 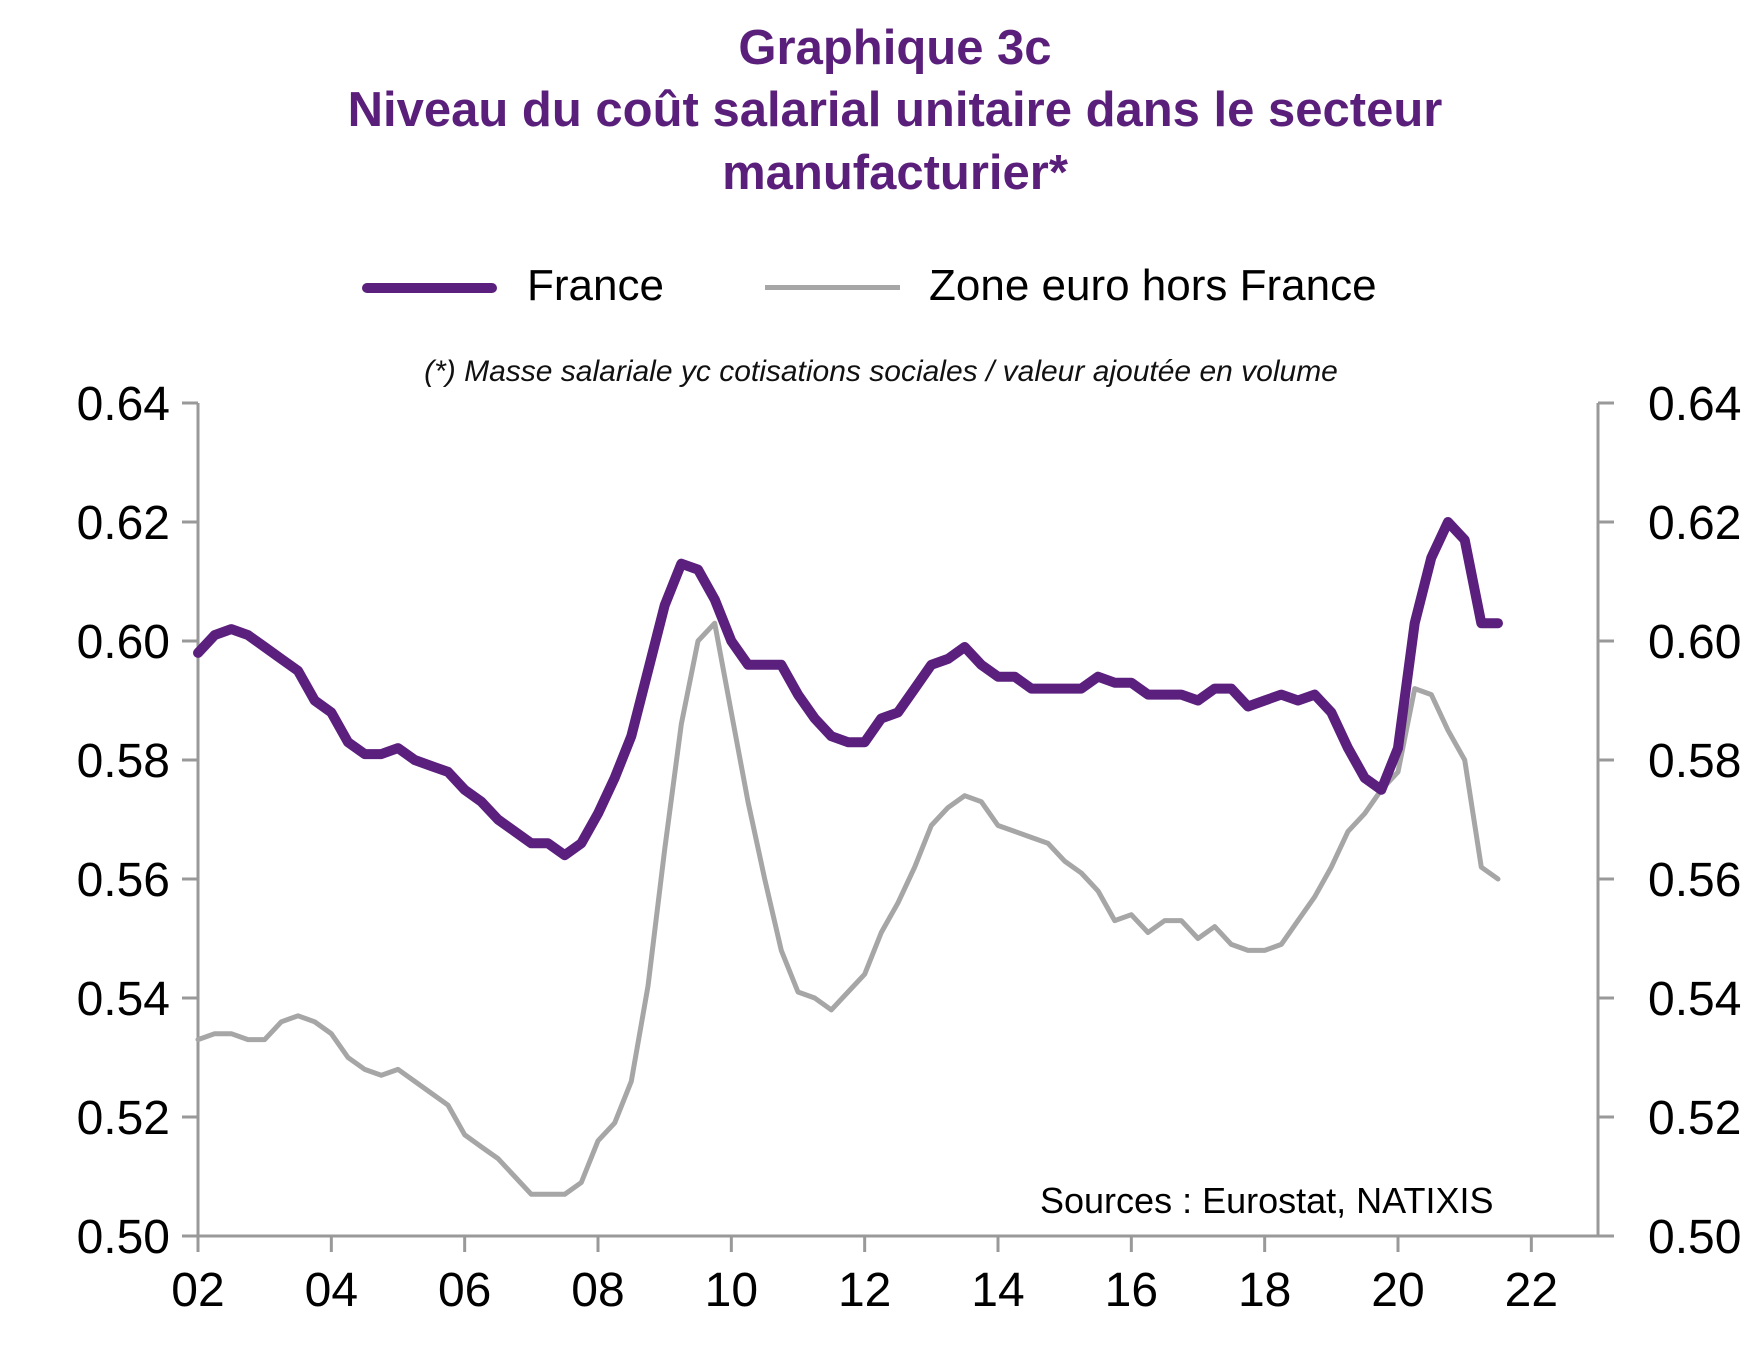 What do you see at coordinates (1264, 1290) in the screenshot?
I see `x-tick-label: 18` at bounding box center [1264, 1290].